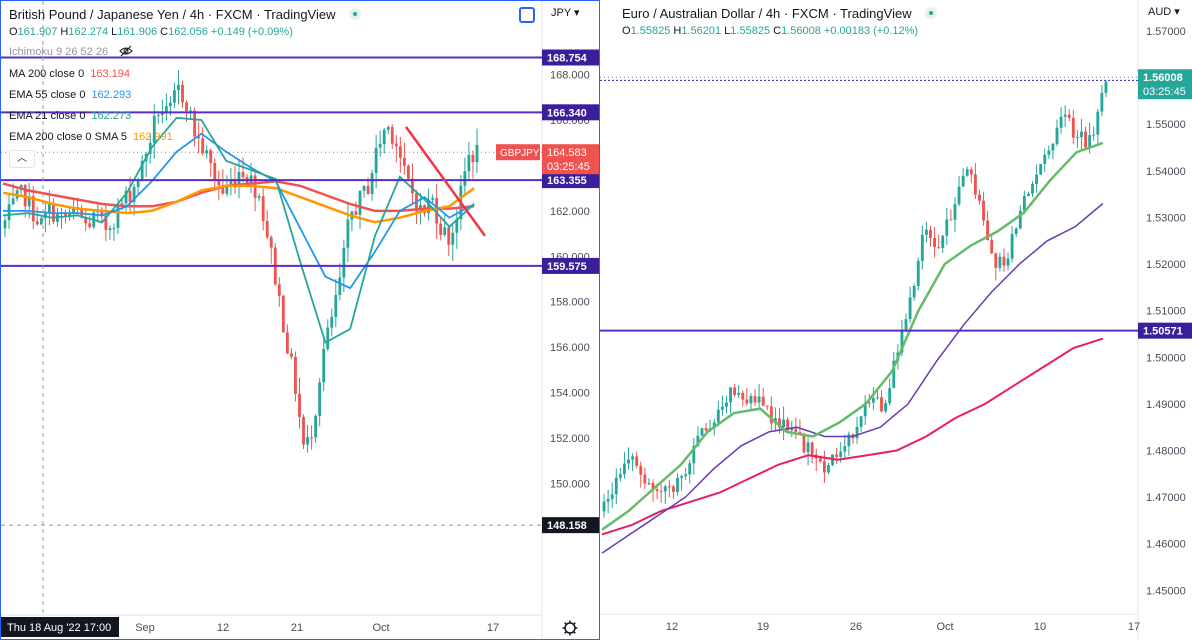 The image size is (1192, 640). What do you see at coordinates (570, 212) in the screenshot?
I see `price-tick-label: 162.000` at bounding box center [570, 212].